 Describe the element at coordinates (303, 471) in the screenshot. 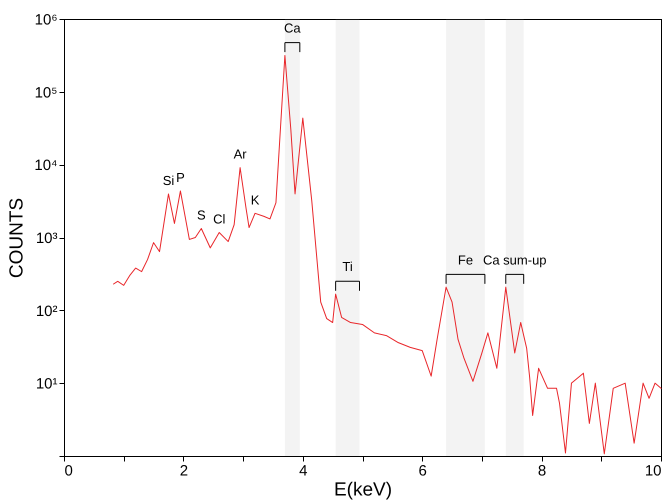

I see `x-tick-label: 4` at that location.